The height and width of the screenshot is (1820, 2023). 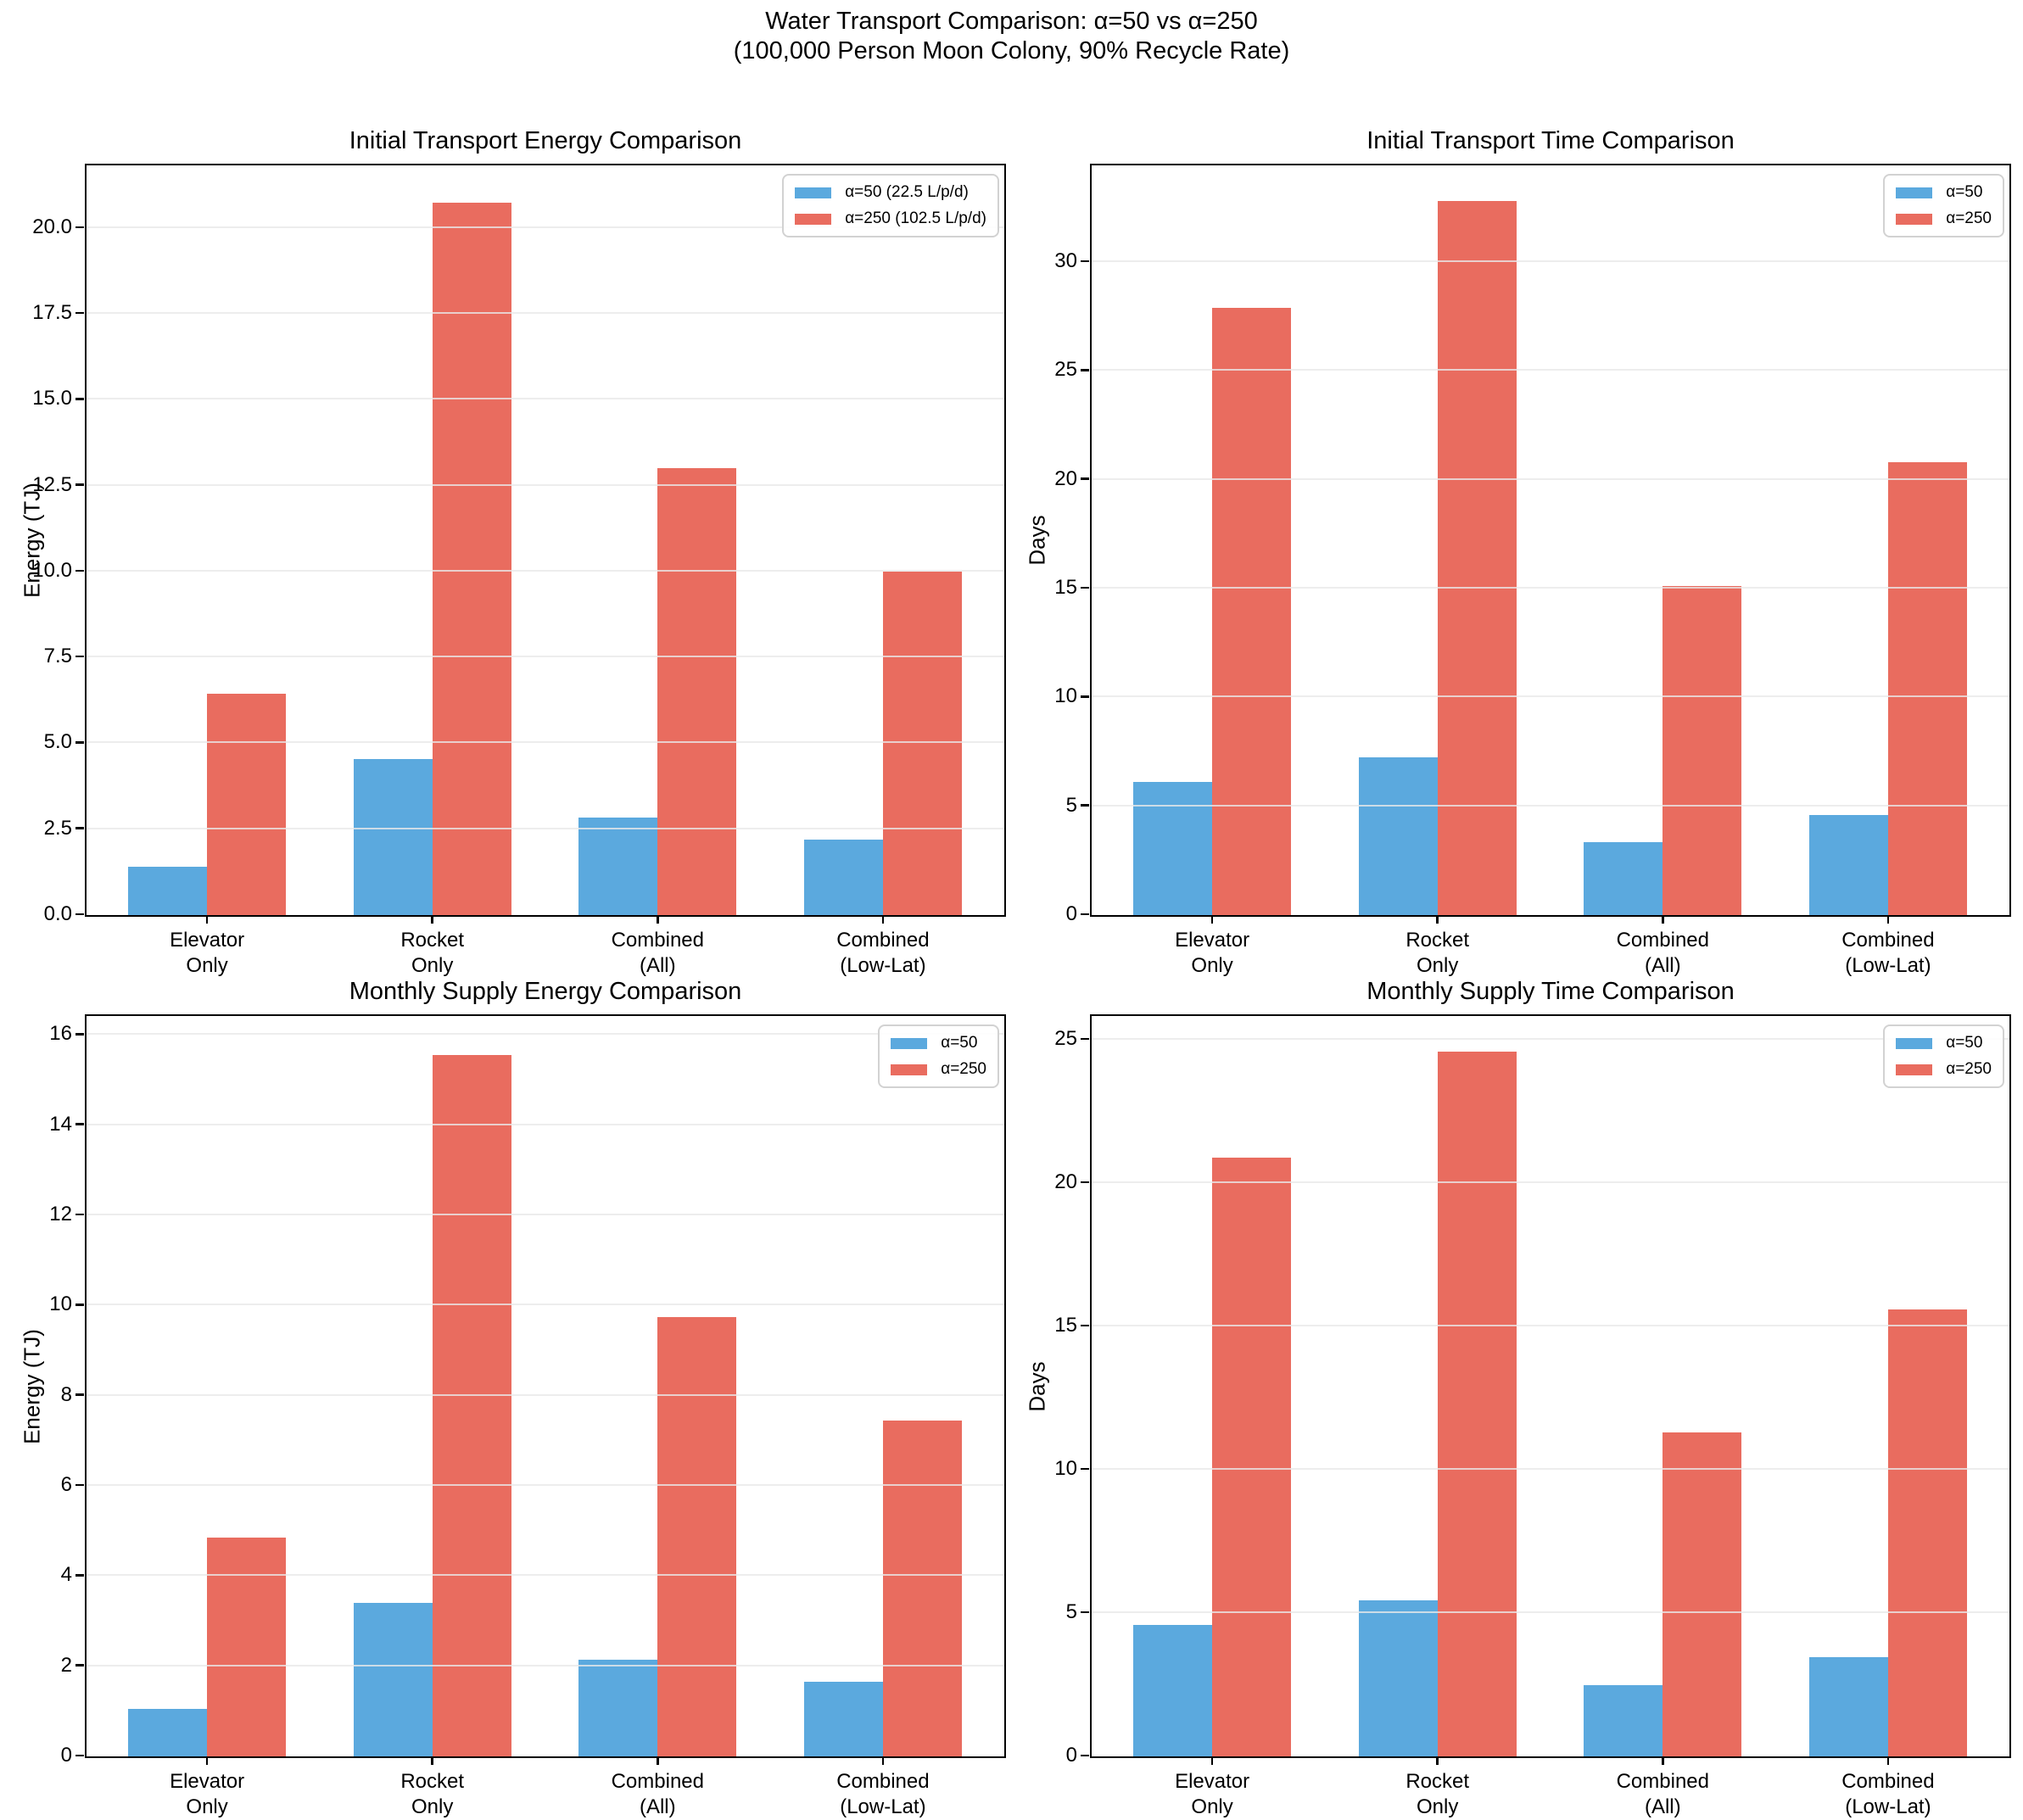 I want to click on y-tick-label: 12.5, so click(x=52, y=484).